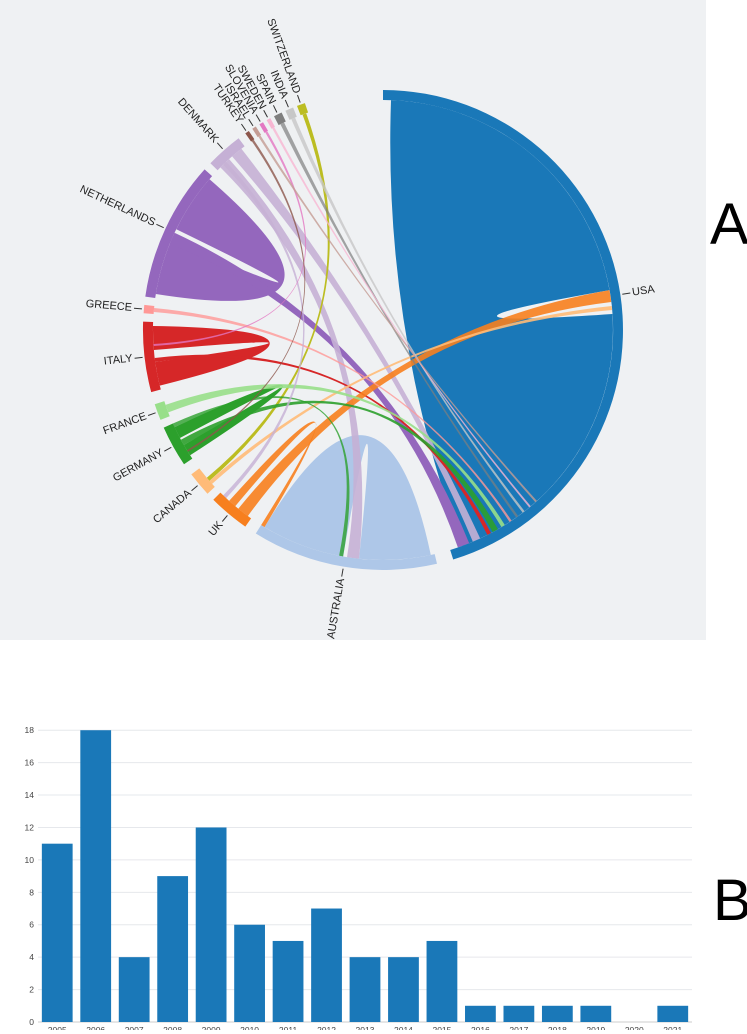 The image size is (747, 1034). What do you see at coordinates (168, 449) in the screenshot?
I see `arc-tick-germany` at bounding box center [168, 449].